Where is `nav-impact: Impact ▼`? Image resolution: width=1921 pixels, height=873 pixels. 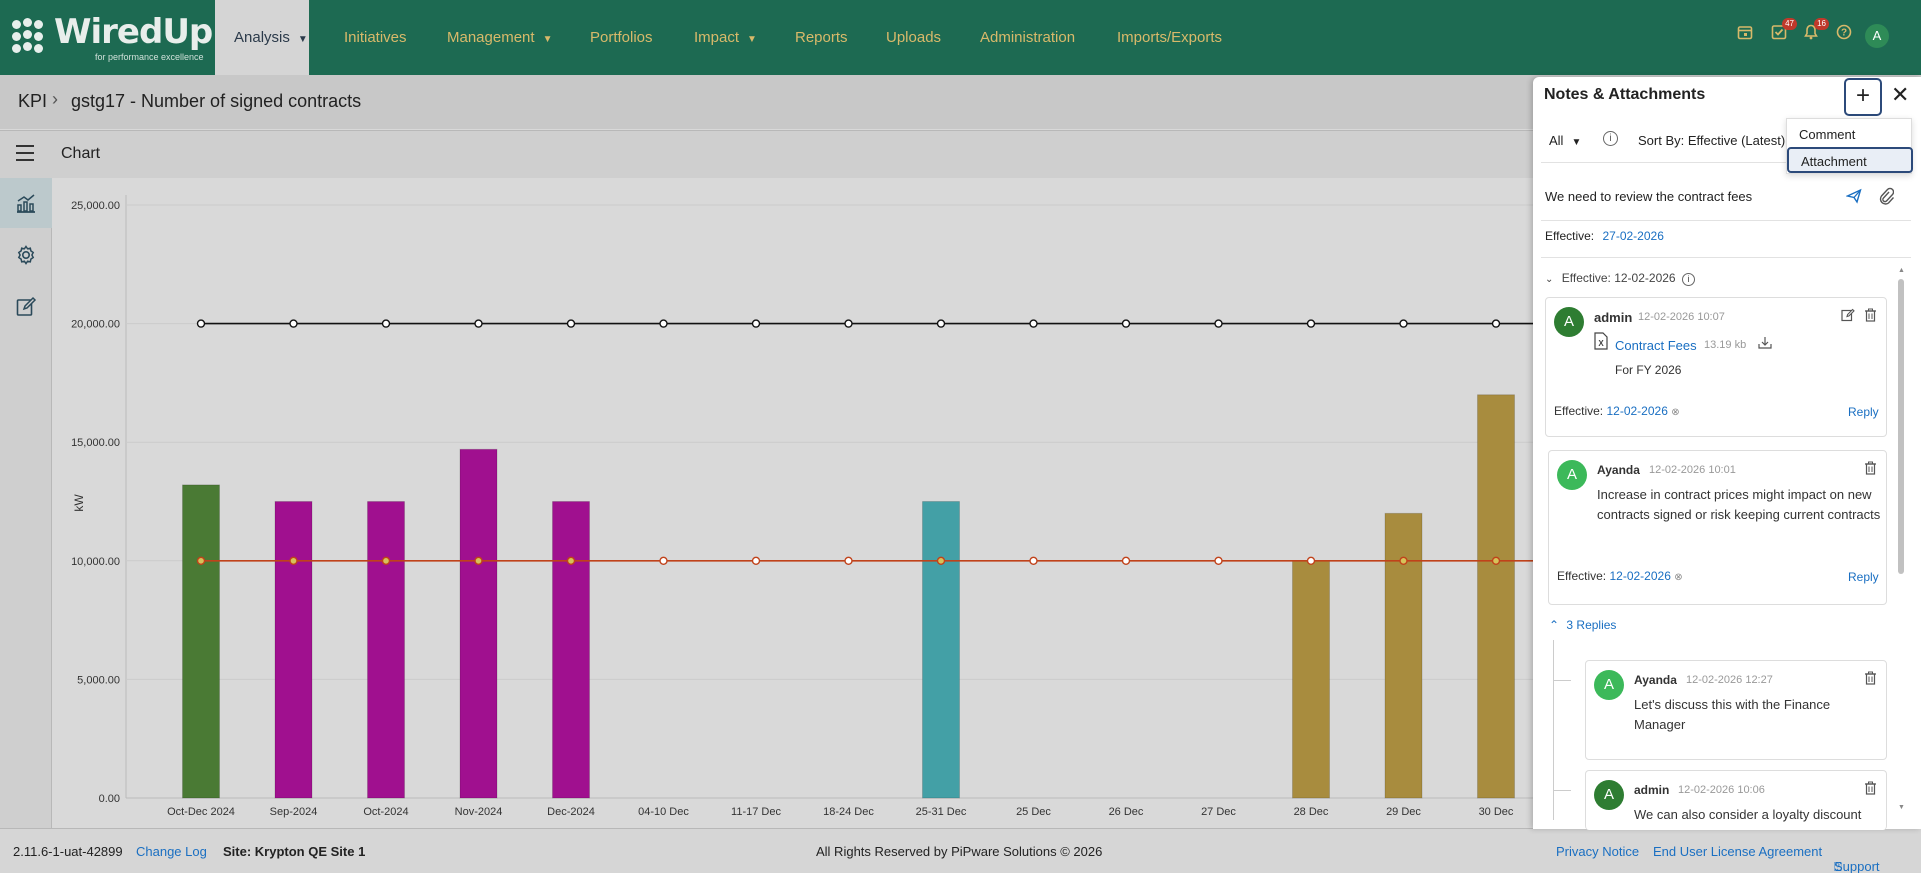
nav-impact: Impact ▼ is located at coordinates (725, 37).